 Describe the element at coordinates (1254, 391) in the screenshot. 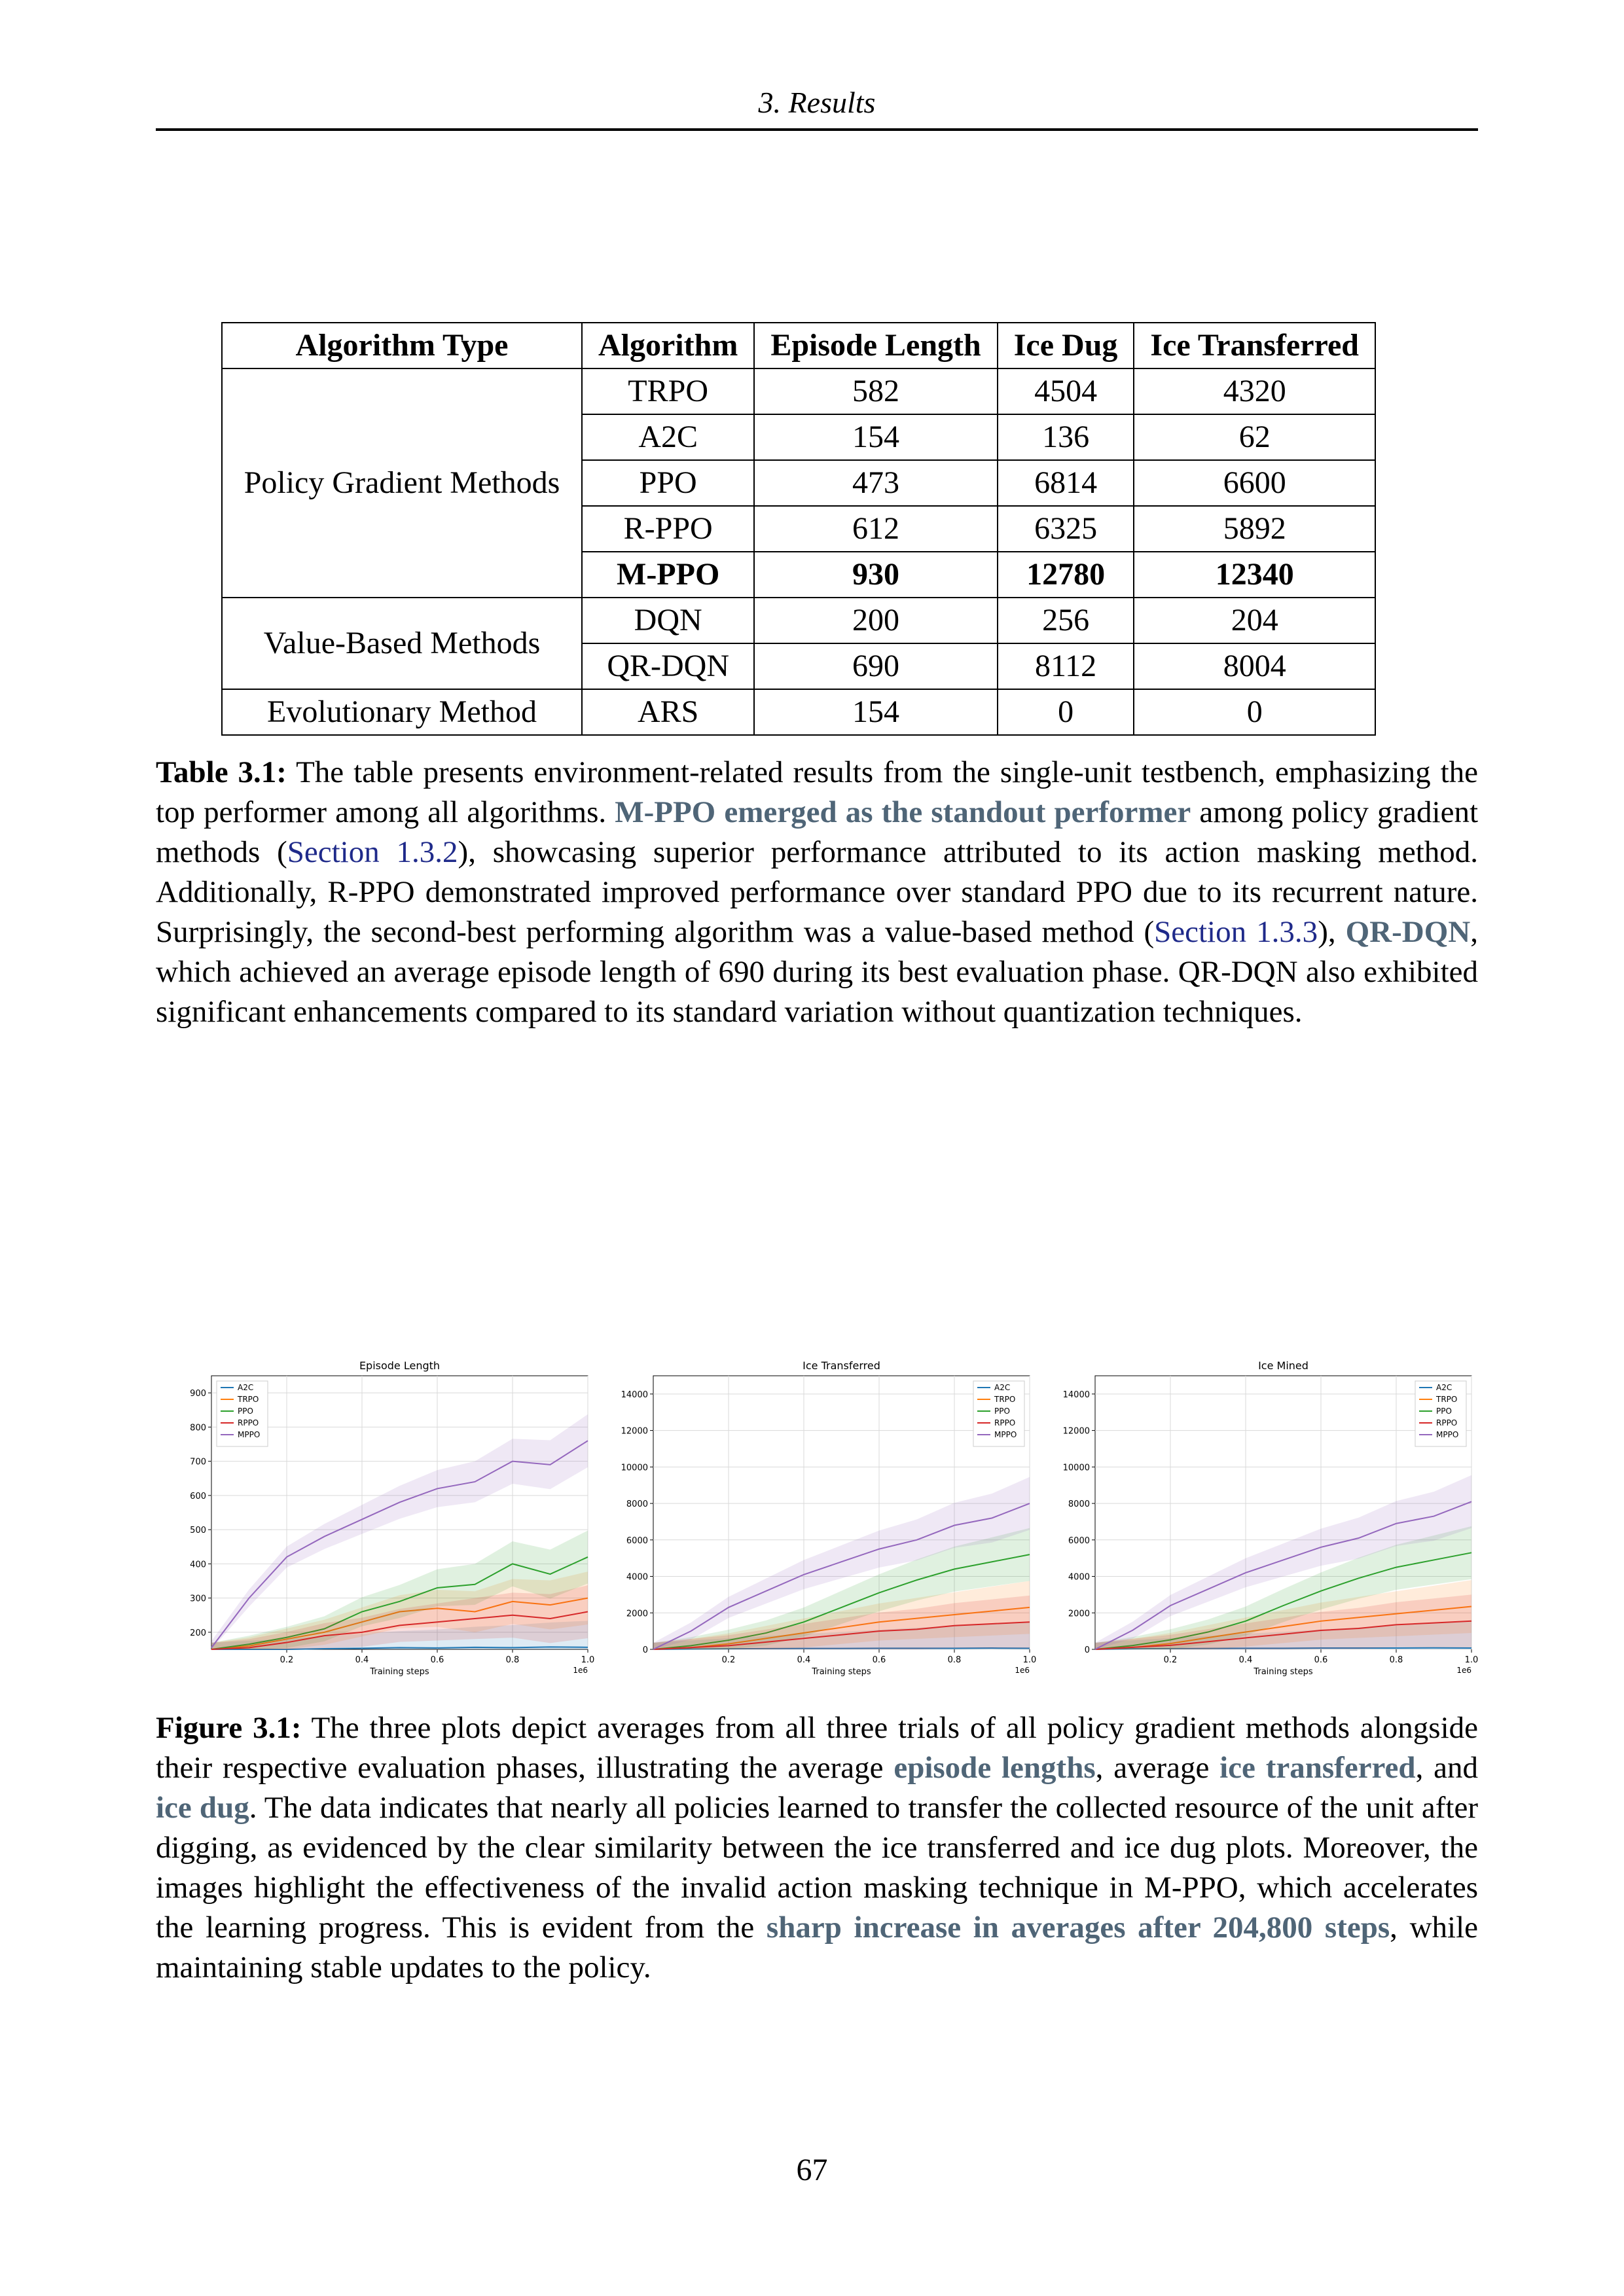

I see `cell-ice-transferred: 4320` at that location.